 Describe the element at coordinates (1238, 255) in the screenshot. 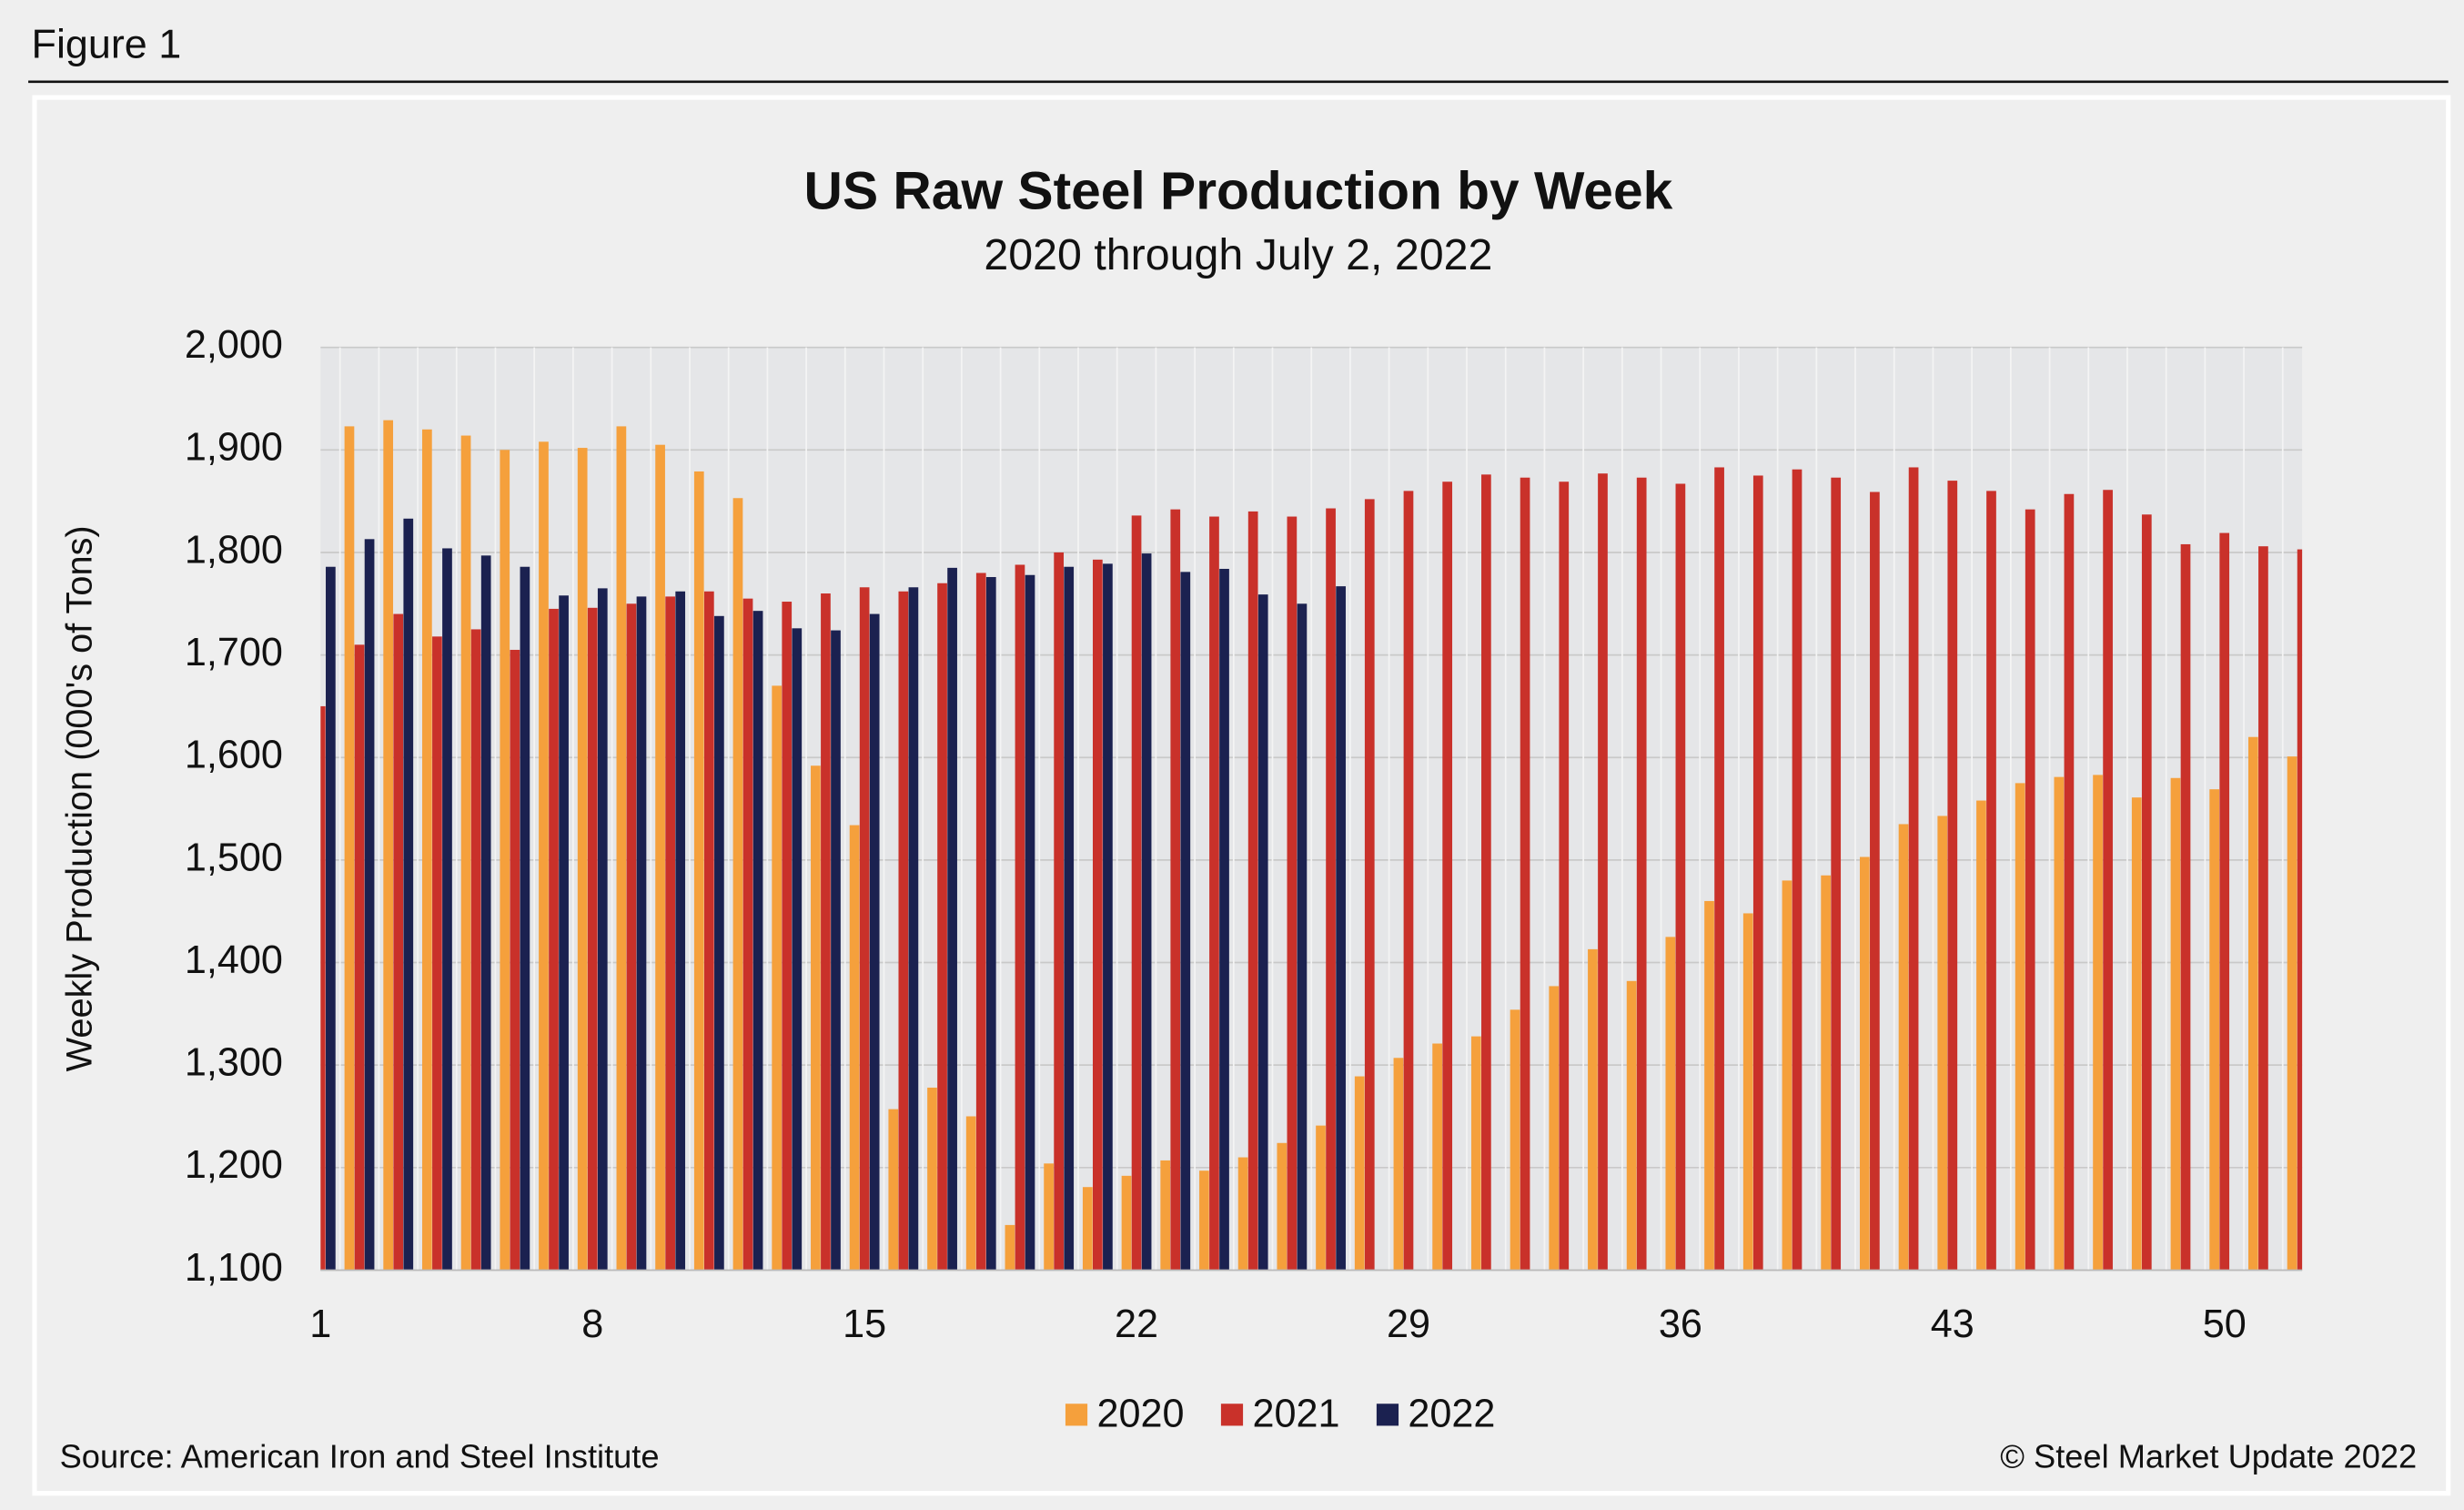

I see `chart-subtitle: 2020 through July 2, 2022` at that location.